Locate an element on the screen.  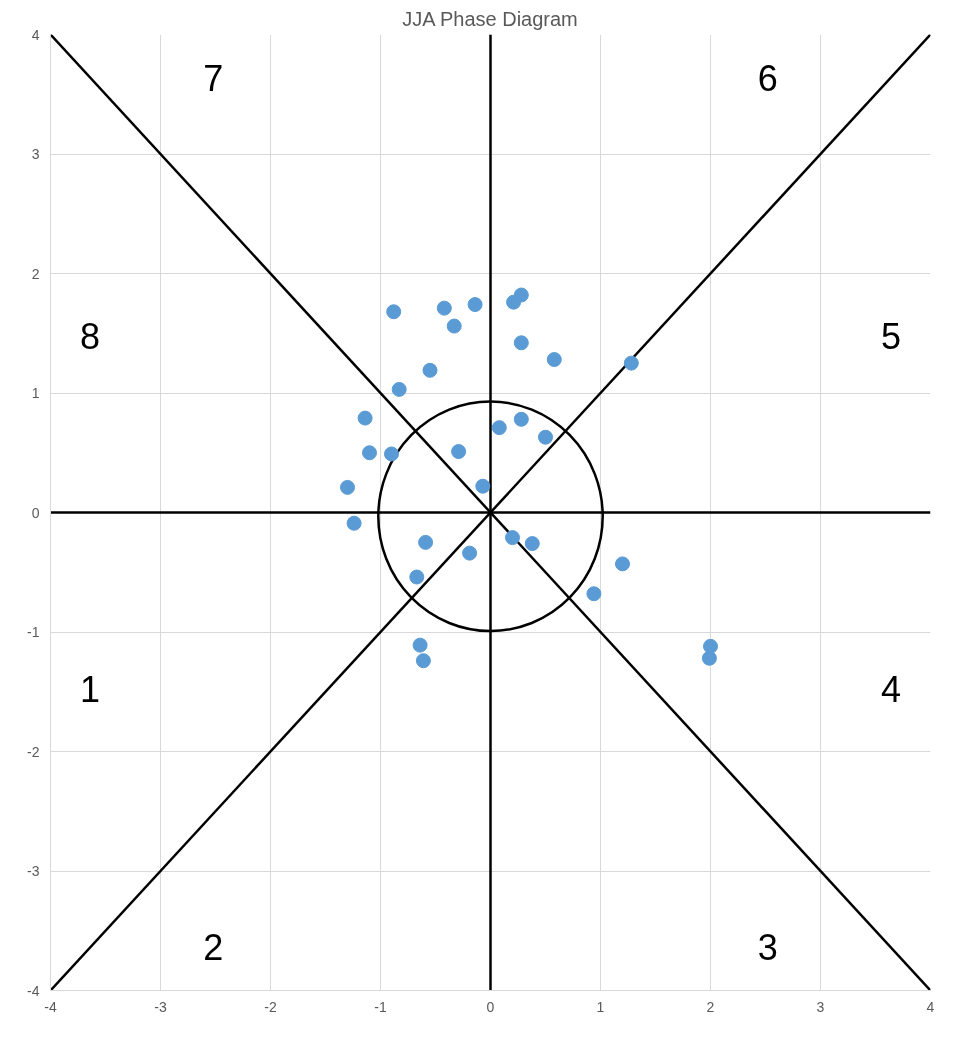
x-tick-label: -1 is located at coordinates (380, 1006).